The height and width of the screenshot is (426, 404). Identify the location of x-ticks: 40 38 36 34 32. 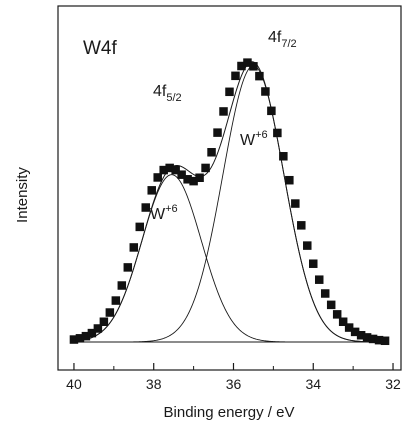
(233, 377).